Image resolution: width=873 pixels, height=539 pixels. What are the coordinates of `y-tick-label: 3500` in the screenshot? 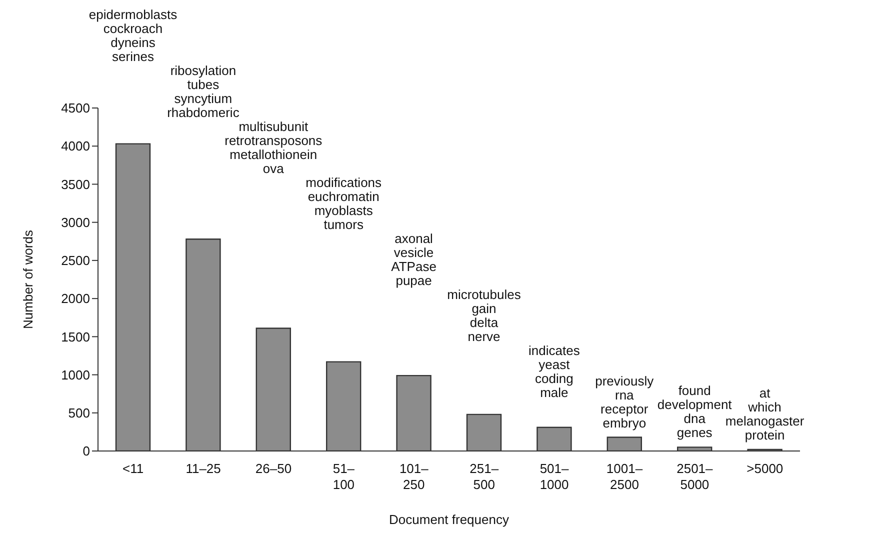 It's located at (75, 184).